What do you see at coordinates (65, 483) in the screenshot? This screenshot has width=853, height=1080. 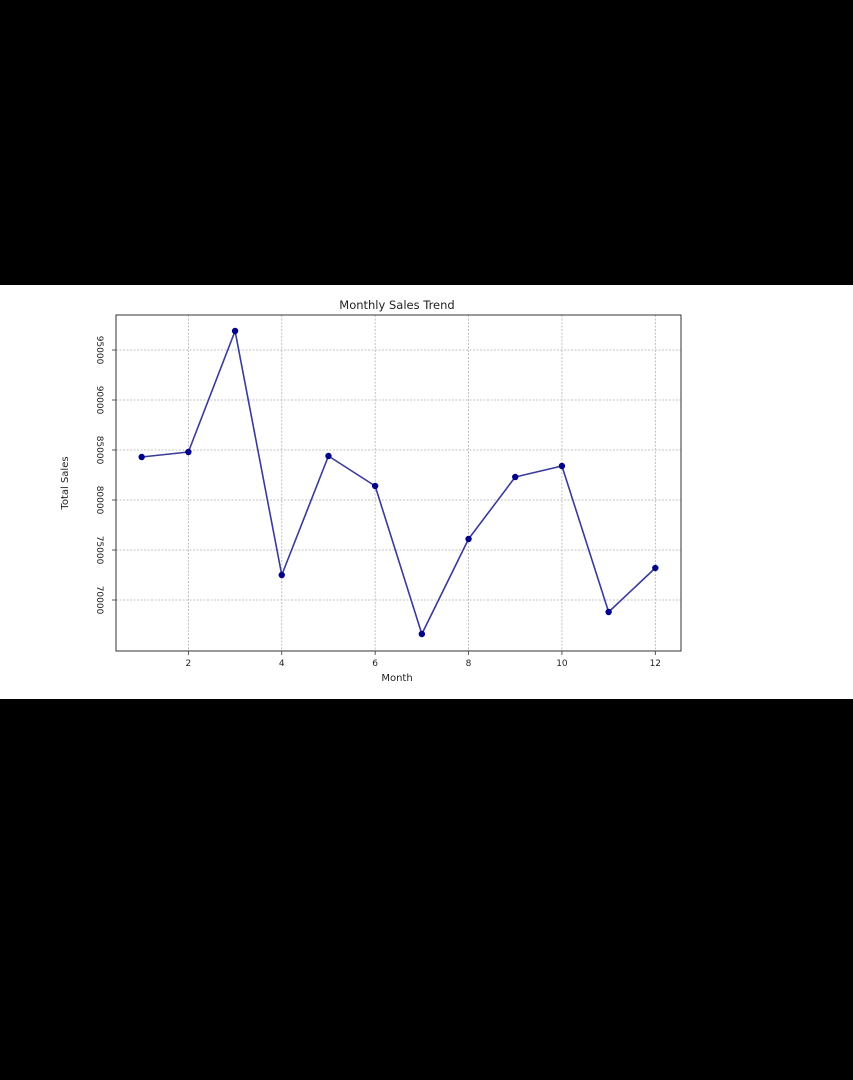 I see `y-axis-label: Total Sales` at bounding box center [65, 483].